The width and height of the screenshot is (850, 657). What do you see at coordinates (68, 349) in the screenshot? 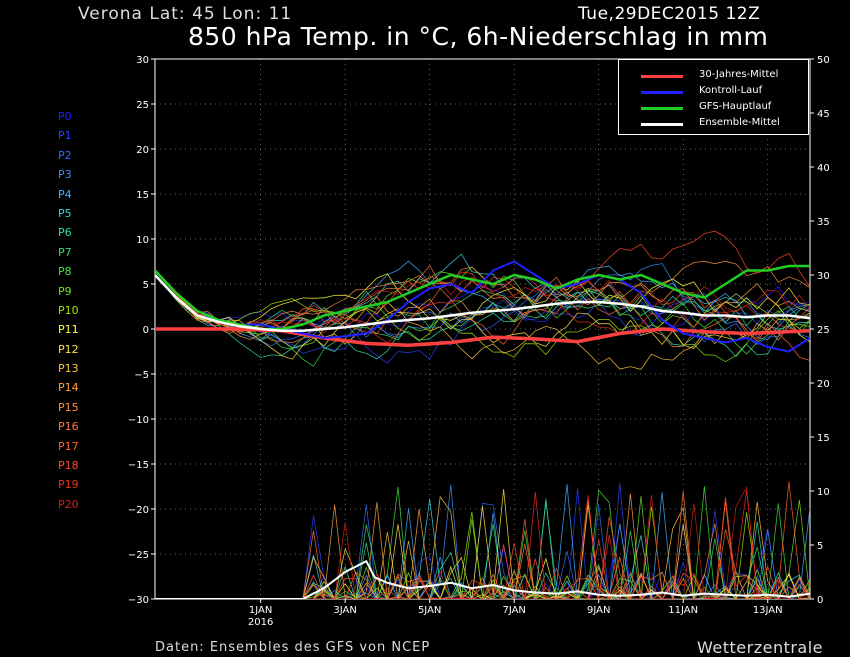
I see `member-label-p12: P12` at bounding box center [68, 349].